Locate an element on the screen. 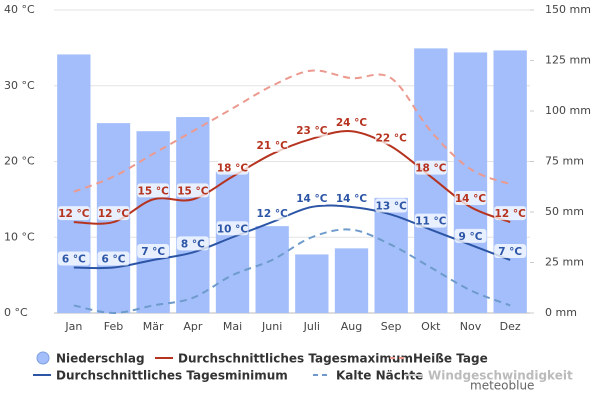 The width and height of the screenshot is (600, 400). legend-label: Durchschnittliches Tagesminimum is located at coordinates (172, 376).